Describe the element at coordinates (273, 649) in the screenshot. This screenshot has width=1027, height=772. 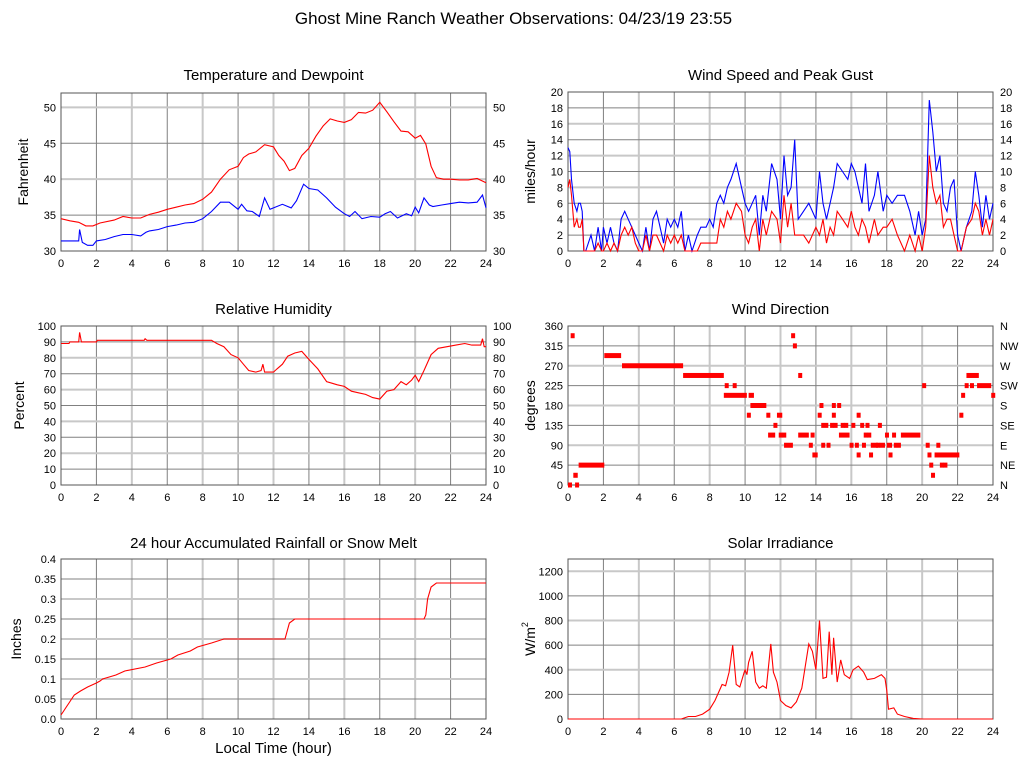
I see `series-line-accumulated-rainfall` at that location.